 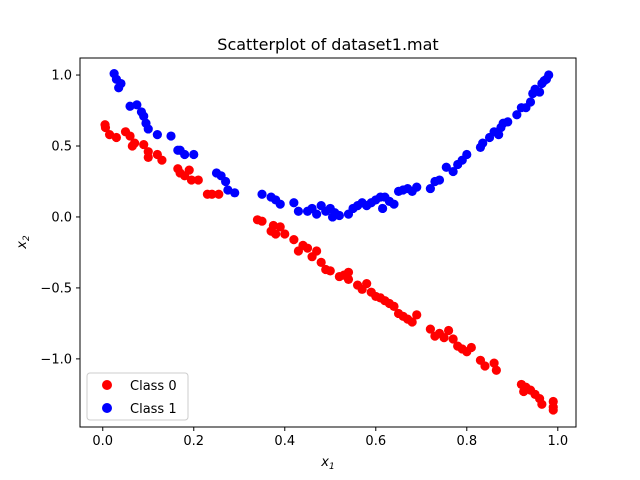 What do you see at coordinates (332, 467) in the screenshot?
I see `x-axis-label-sub: 1` at bounding box center [332, 467].